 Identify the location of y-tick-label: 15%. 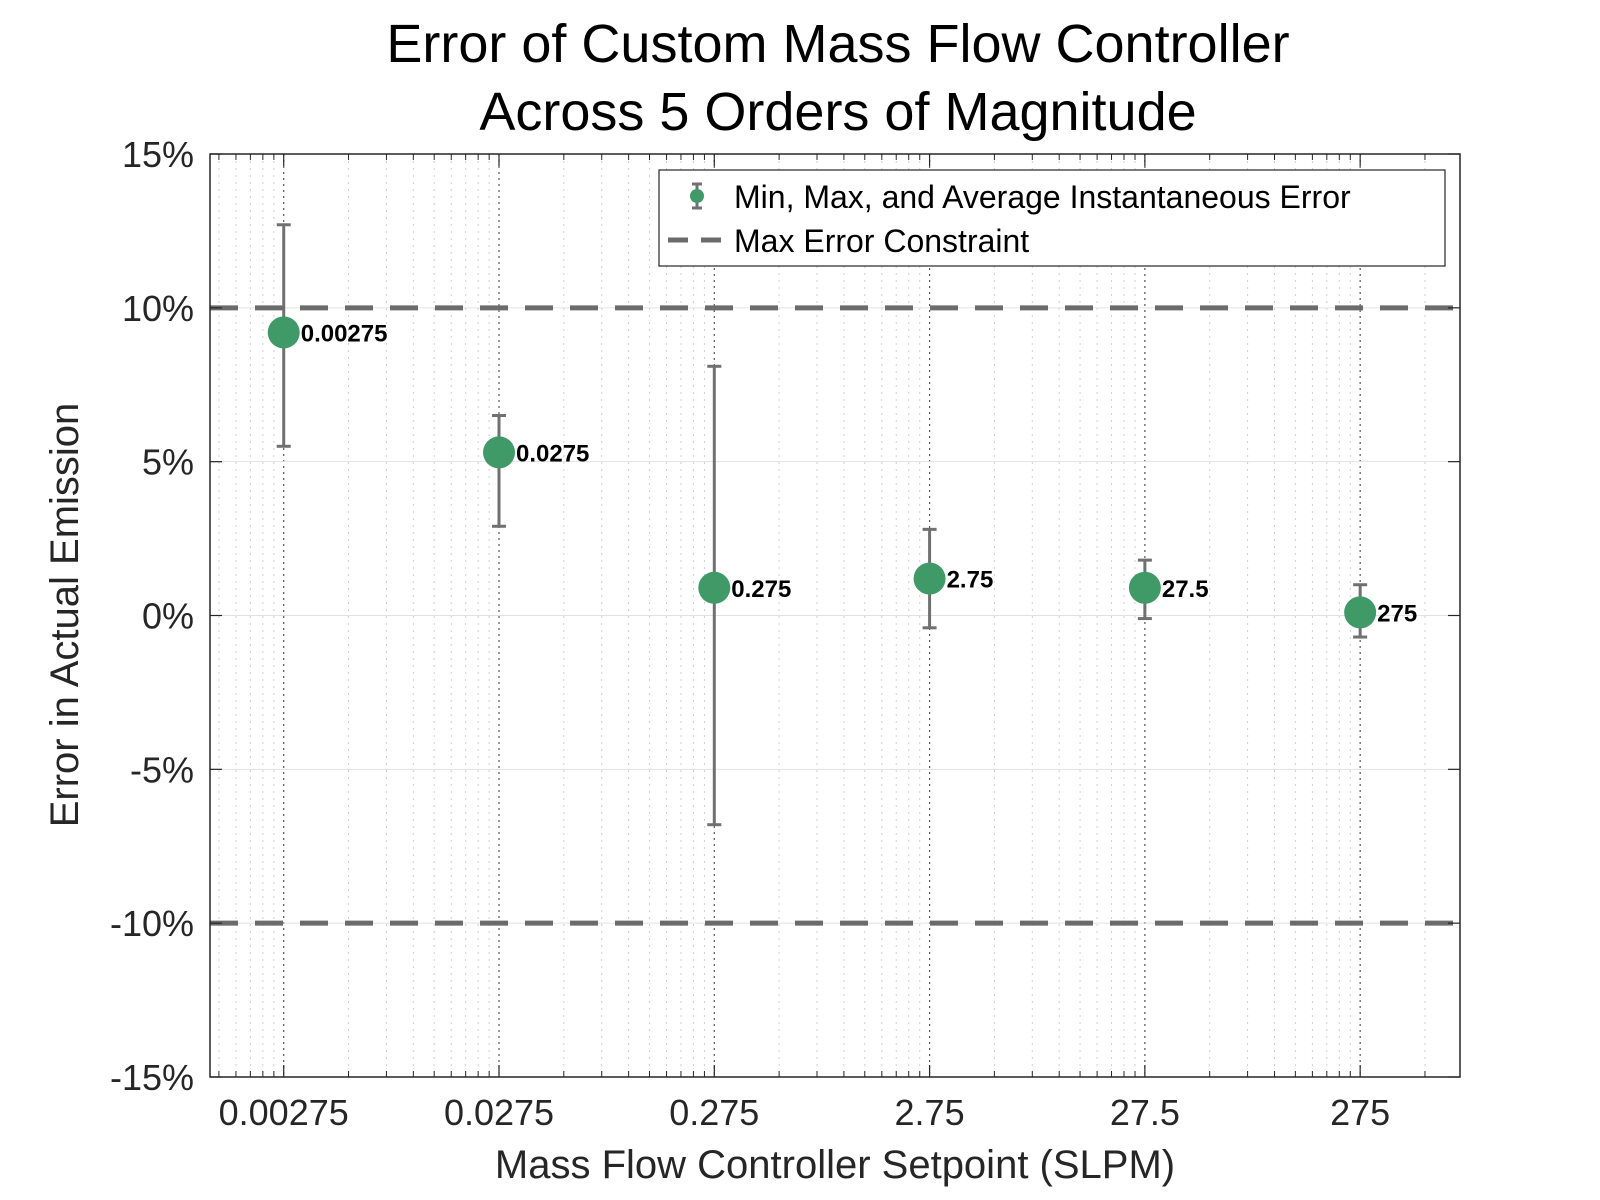
(158, 154).